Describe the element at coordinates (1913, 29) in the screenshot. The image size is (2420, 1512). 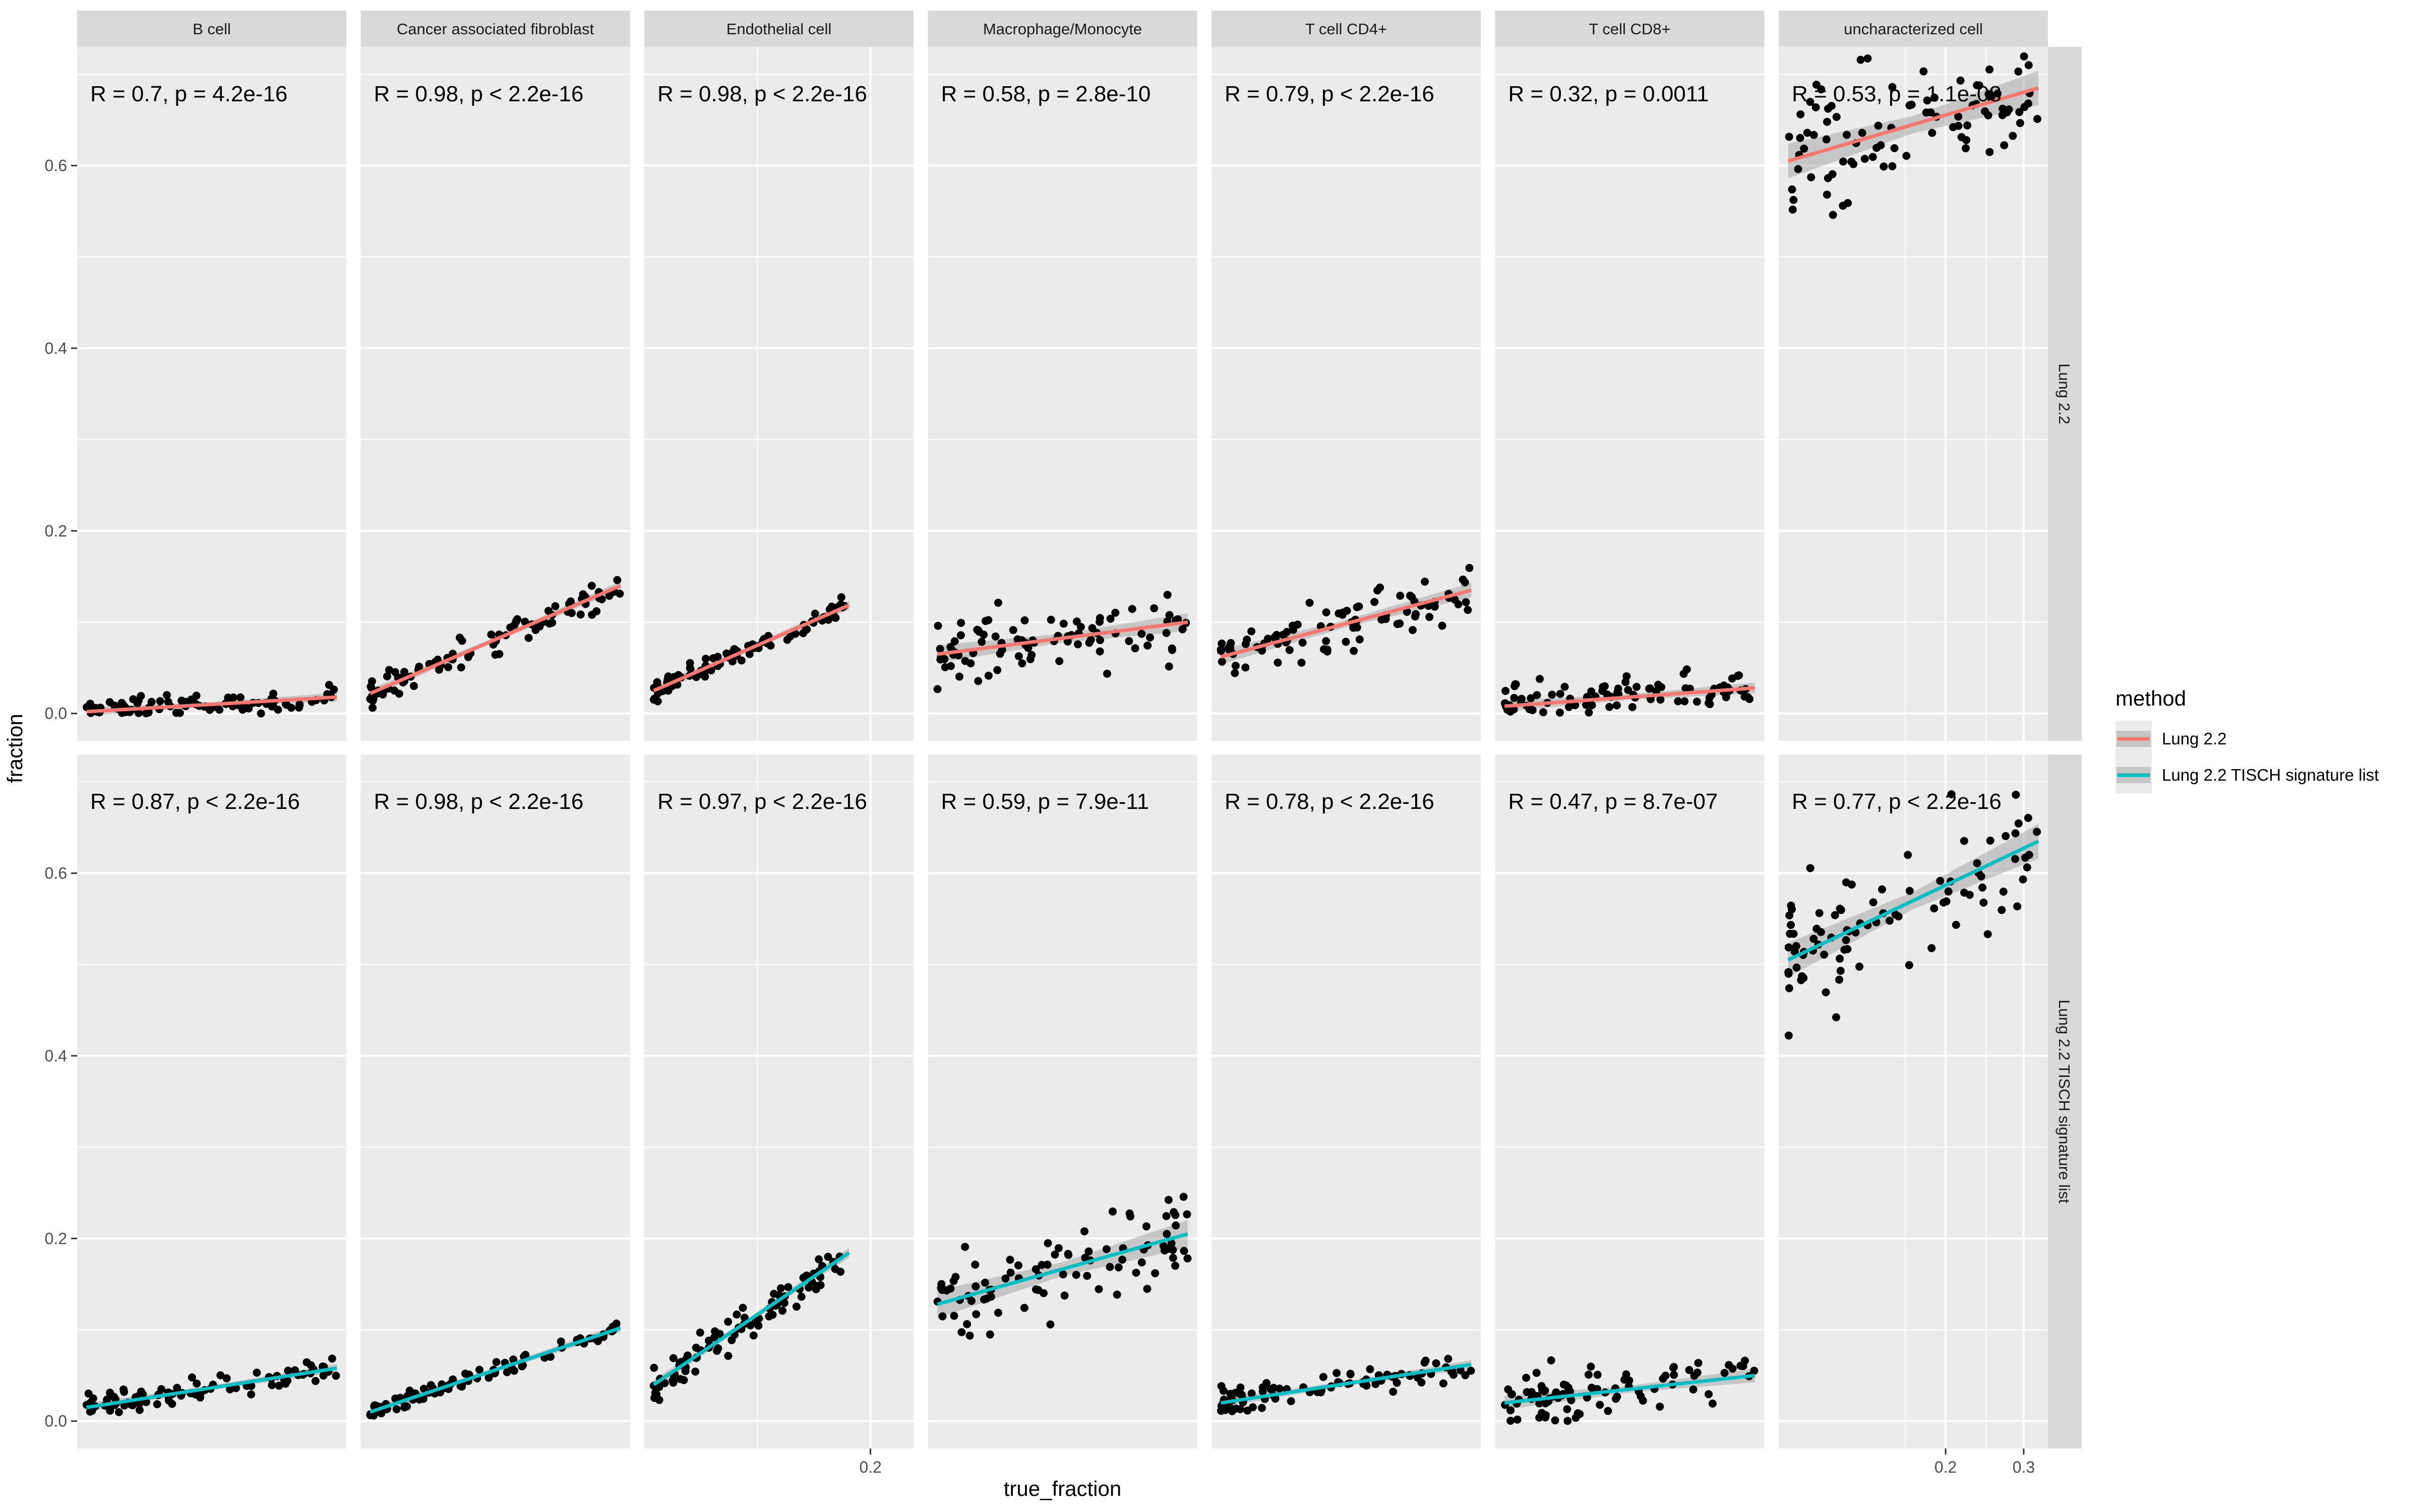
I see `strip-label-column: uncharacterized cell` at that location.